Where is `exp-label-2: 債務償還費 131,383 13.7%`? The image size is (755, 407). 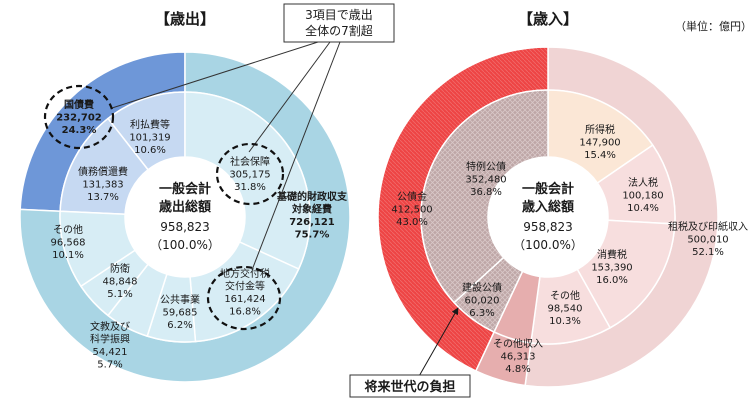
exp-label-2: 債務償還費 131,383 13.7% is located at coordinates (103, 184).